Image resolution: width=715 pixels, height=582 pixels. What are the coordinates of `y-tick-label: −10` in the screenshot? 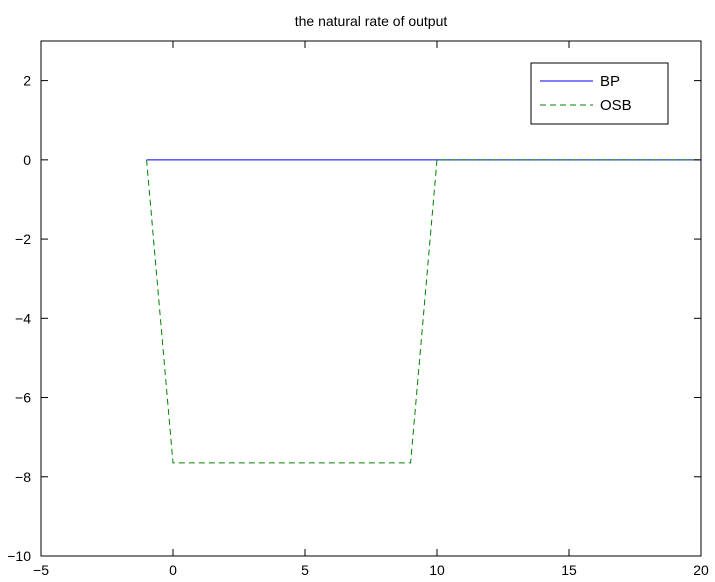 It's located at (19, 556).